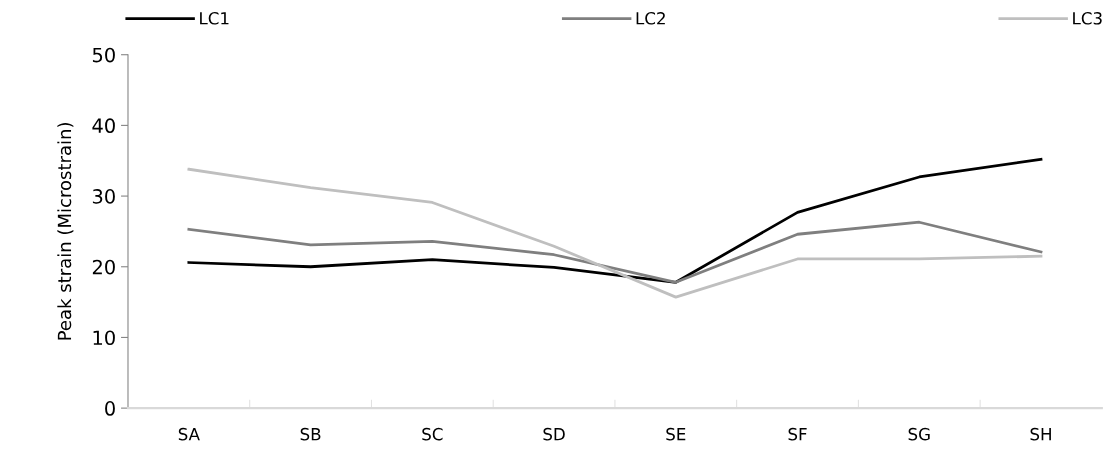 The width and height of the screenshot is (1113, 456). What do you see at coordinates (214, 18) in the screenshot?
I see `legend-label: LC1` at bounding box center [214, 18].